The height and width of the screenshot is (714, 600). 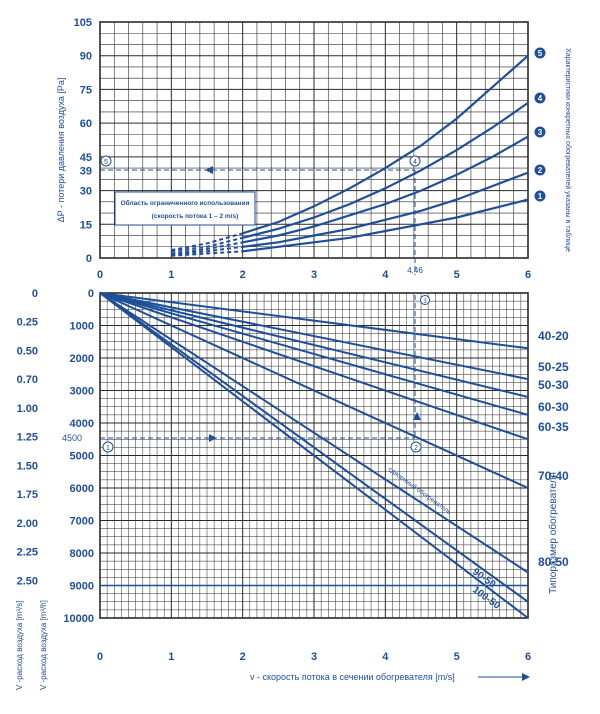 I want to click on series-badges: 1 2 3 4 5, so click(x=540, y=124).